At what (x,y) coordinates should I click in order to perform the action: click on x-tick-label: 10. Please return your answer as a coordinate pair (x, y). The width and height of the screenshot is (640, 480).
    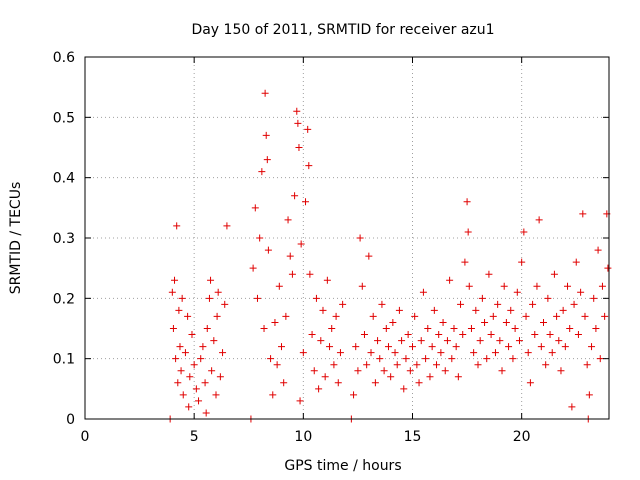
    Looking at the image, I should click on (303, 437).